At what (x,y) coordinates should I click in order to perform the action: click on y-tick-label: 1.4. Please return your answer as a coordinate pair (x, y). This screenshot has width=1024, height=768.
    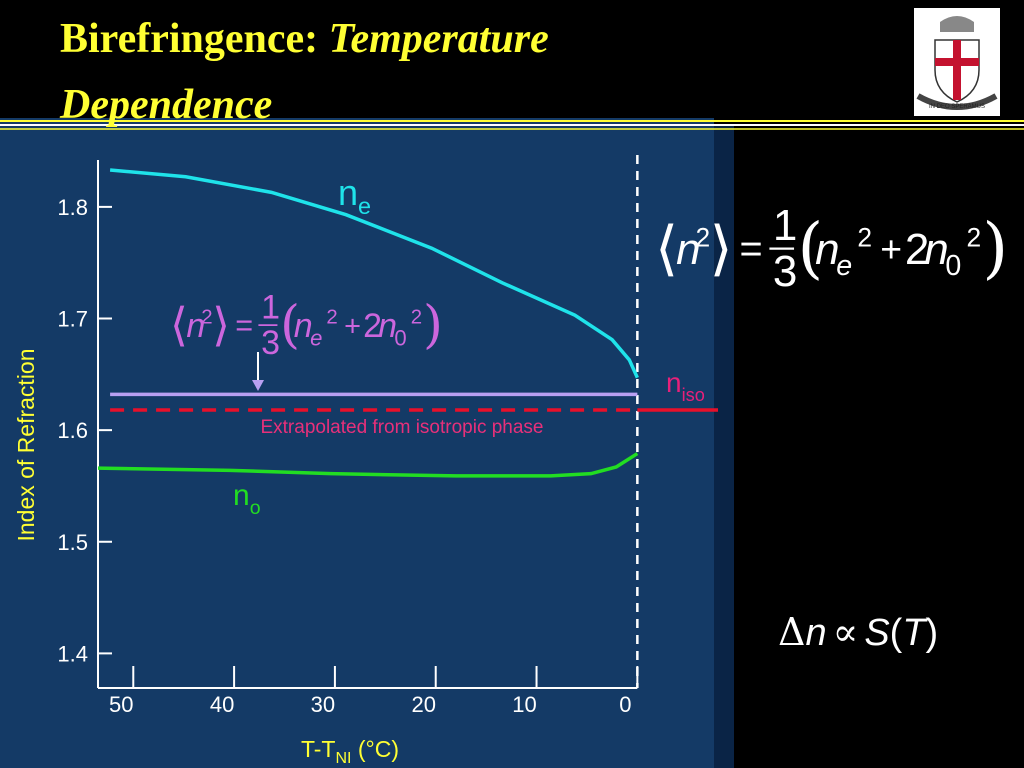
    Looking at the image, I should click on (72, 653).